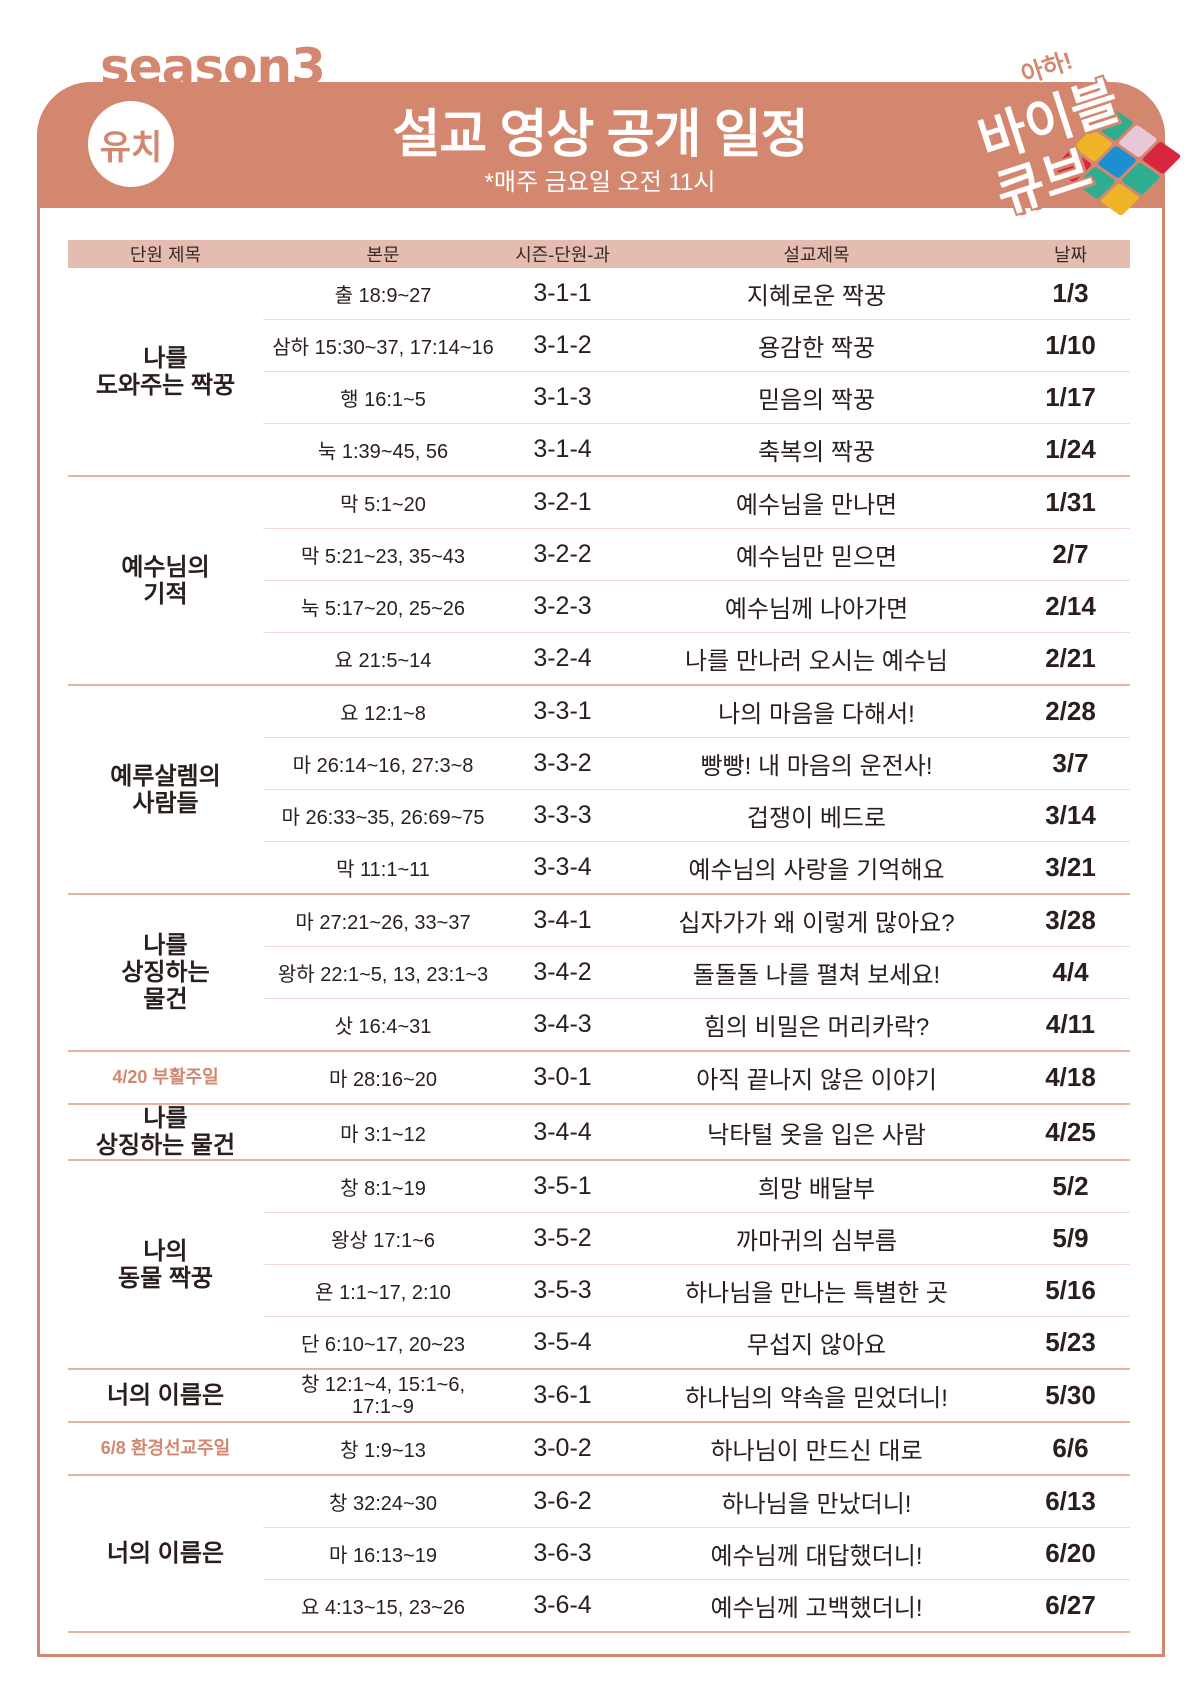 The width and height of the screenshot is (1200, 1697). What do you see at coordinates (562, 1078) in the screenshot?
I see `lesson-code: 3-0-1` at bounding box center [562, 1078].